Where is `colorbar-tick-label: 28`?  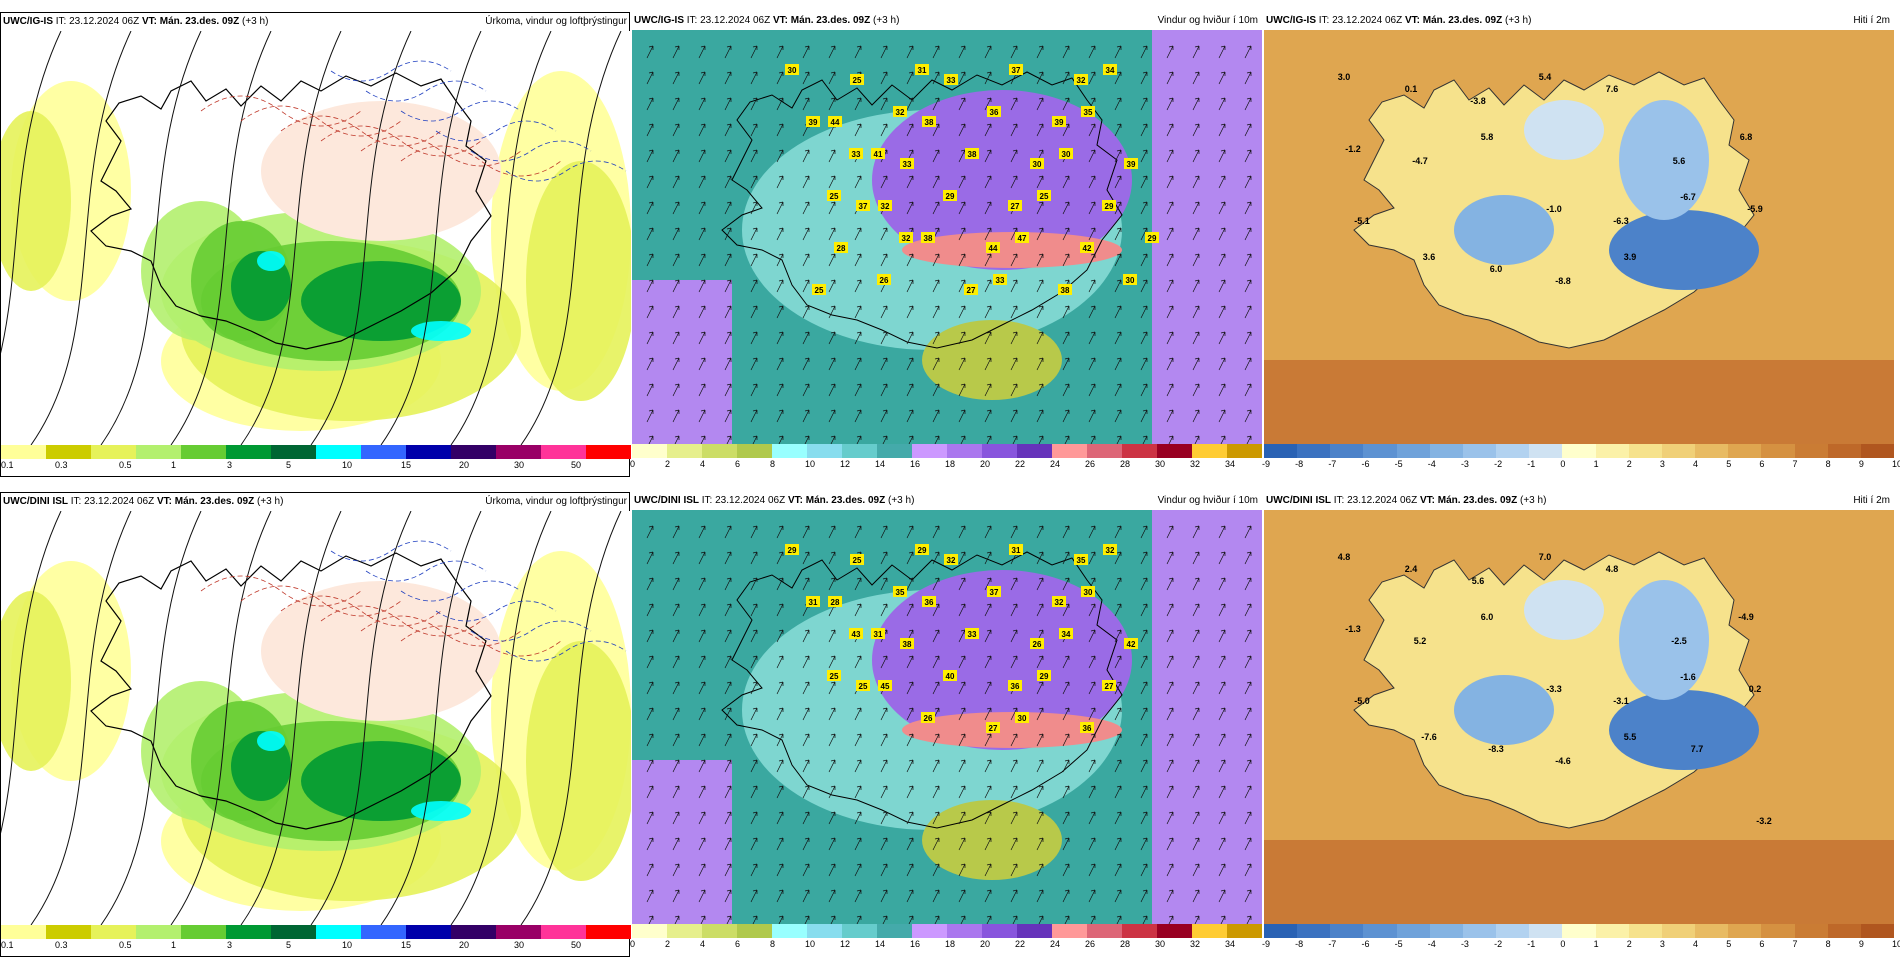
colorbar-tick-label: 28 is located at coordinates (1125, 464).